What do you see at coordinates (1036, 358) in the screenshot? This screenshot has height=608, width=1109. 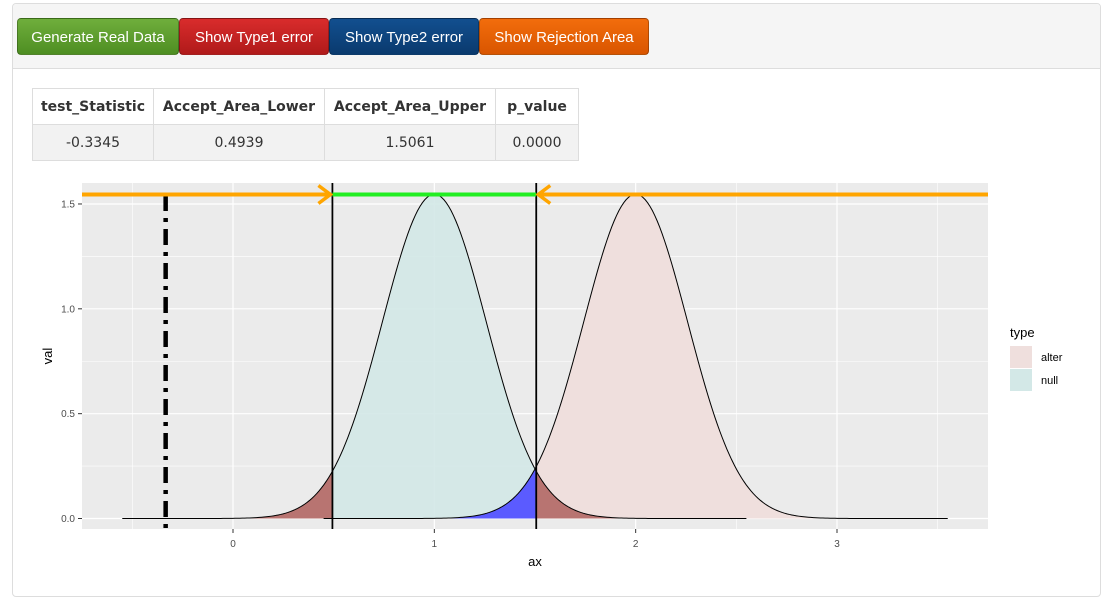 I see `legend: type alter null` at bounding box center [1036, 358].